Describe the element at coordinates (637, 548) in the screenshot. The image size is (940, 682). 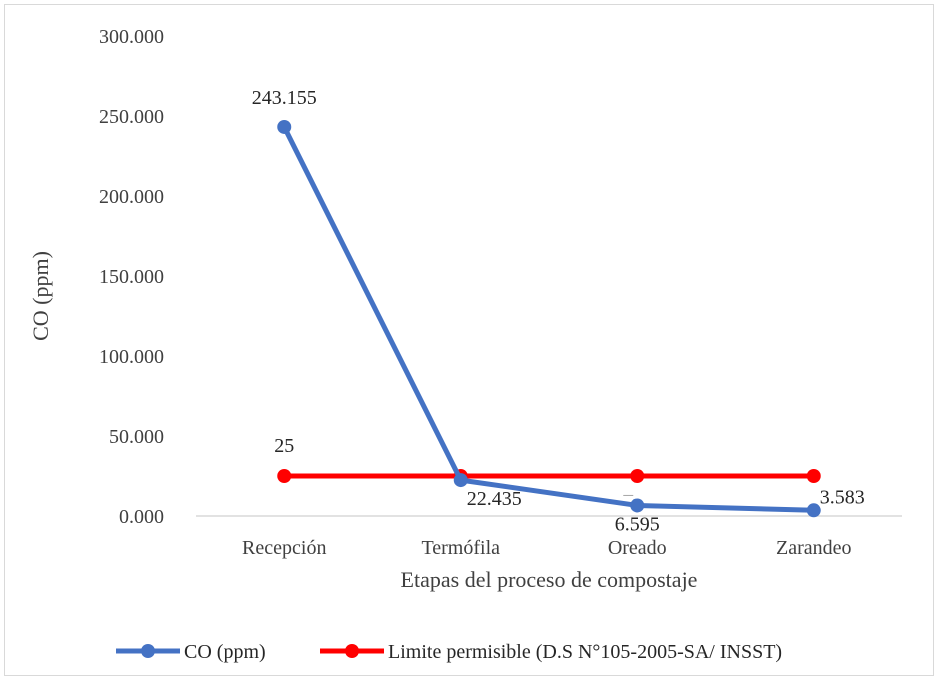
I see `x-tick-label: Oreado` at that location.